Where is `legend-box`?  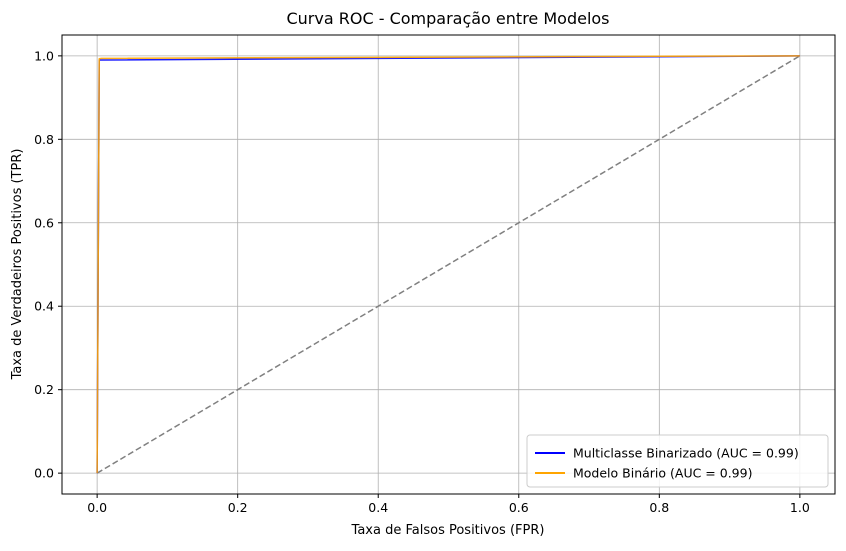
legend-box is located at coordinates (677, 461).